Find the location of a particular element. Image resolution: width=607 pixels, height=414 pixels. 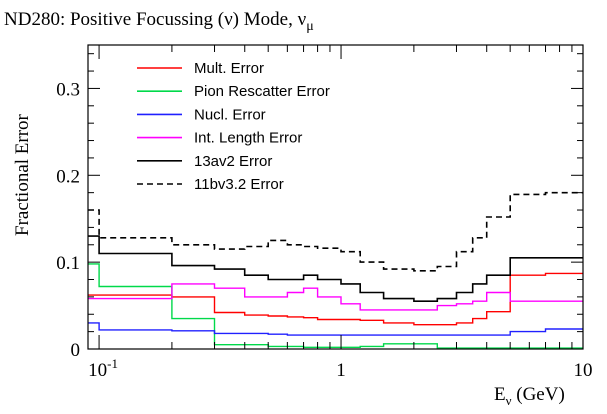

legend-label-3: Int. Length Error is located at coordinates (248, 138).